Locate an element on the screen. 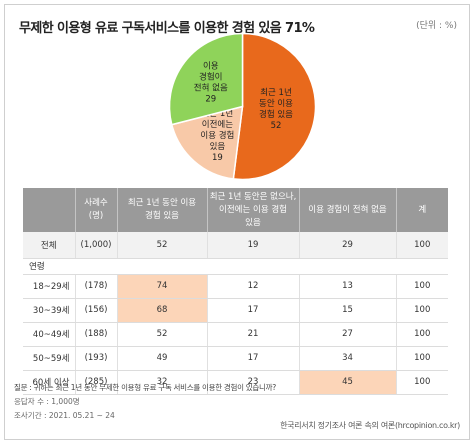  row-label: 50~59세 is located at coordinates (49, 358).